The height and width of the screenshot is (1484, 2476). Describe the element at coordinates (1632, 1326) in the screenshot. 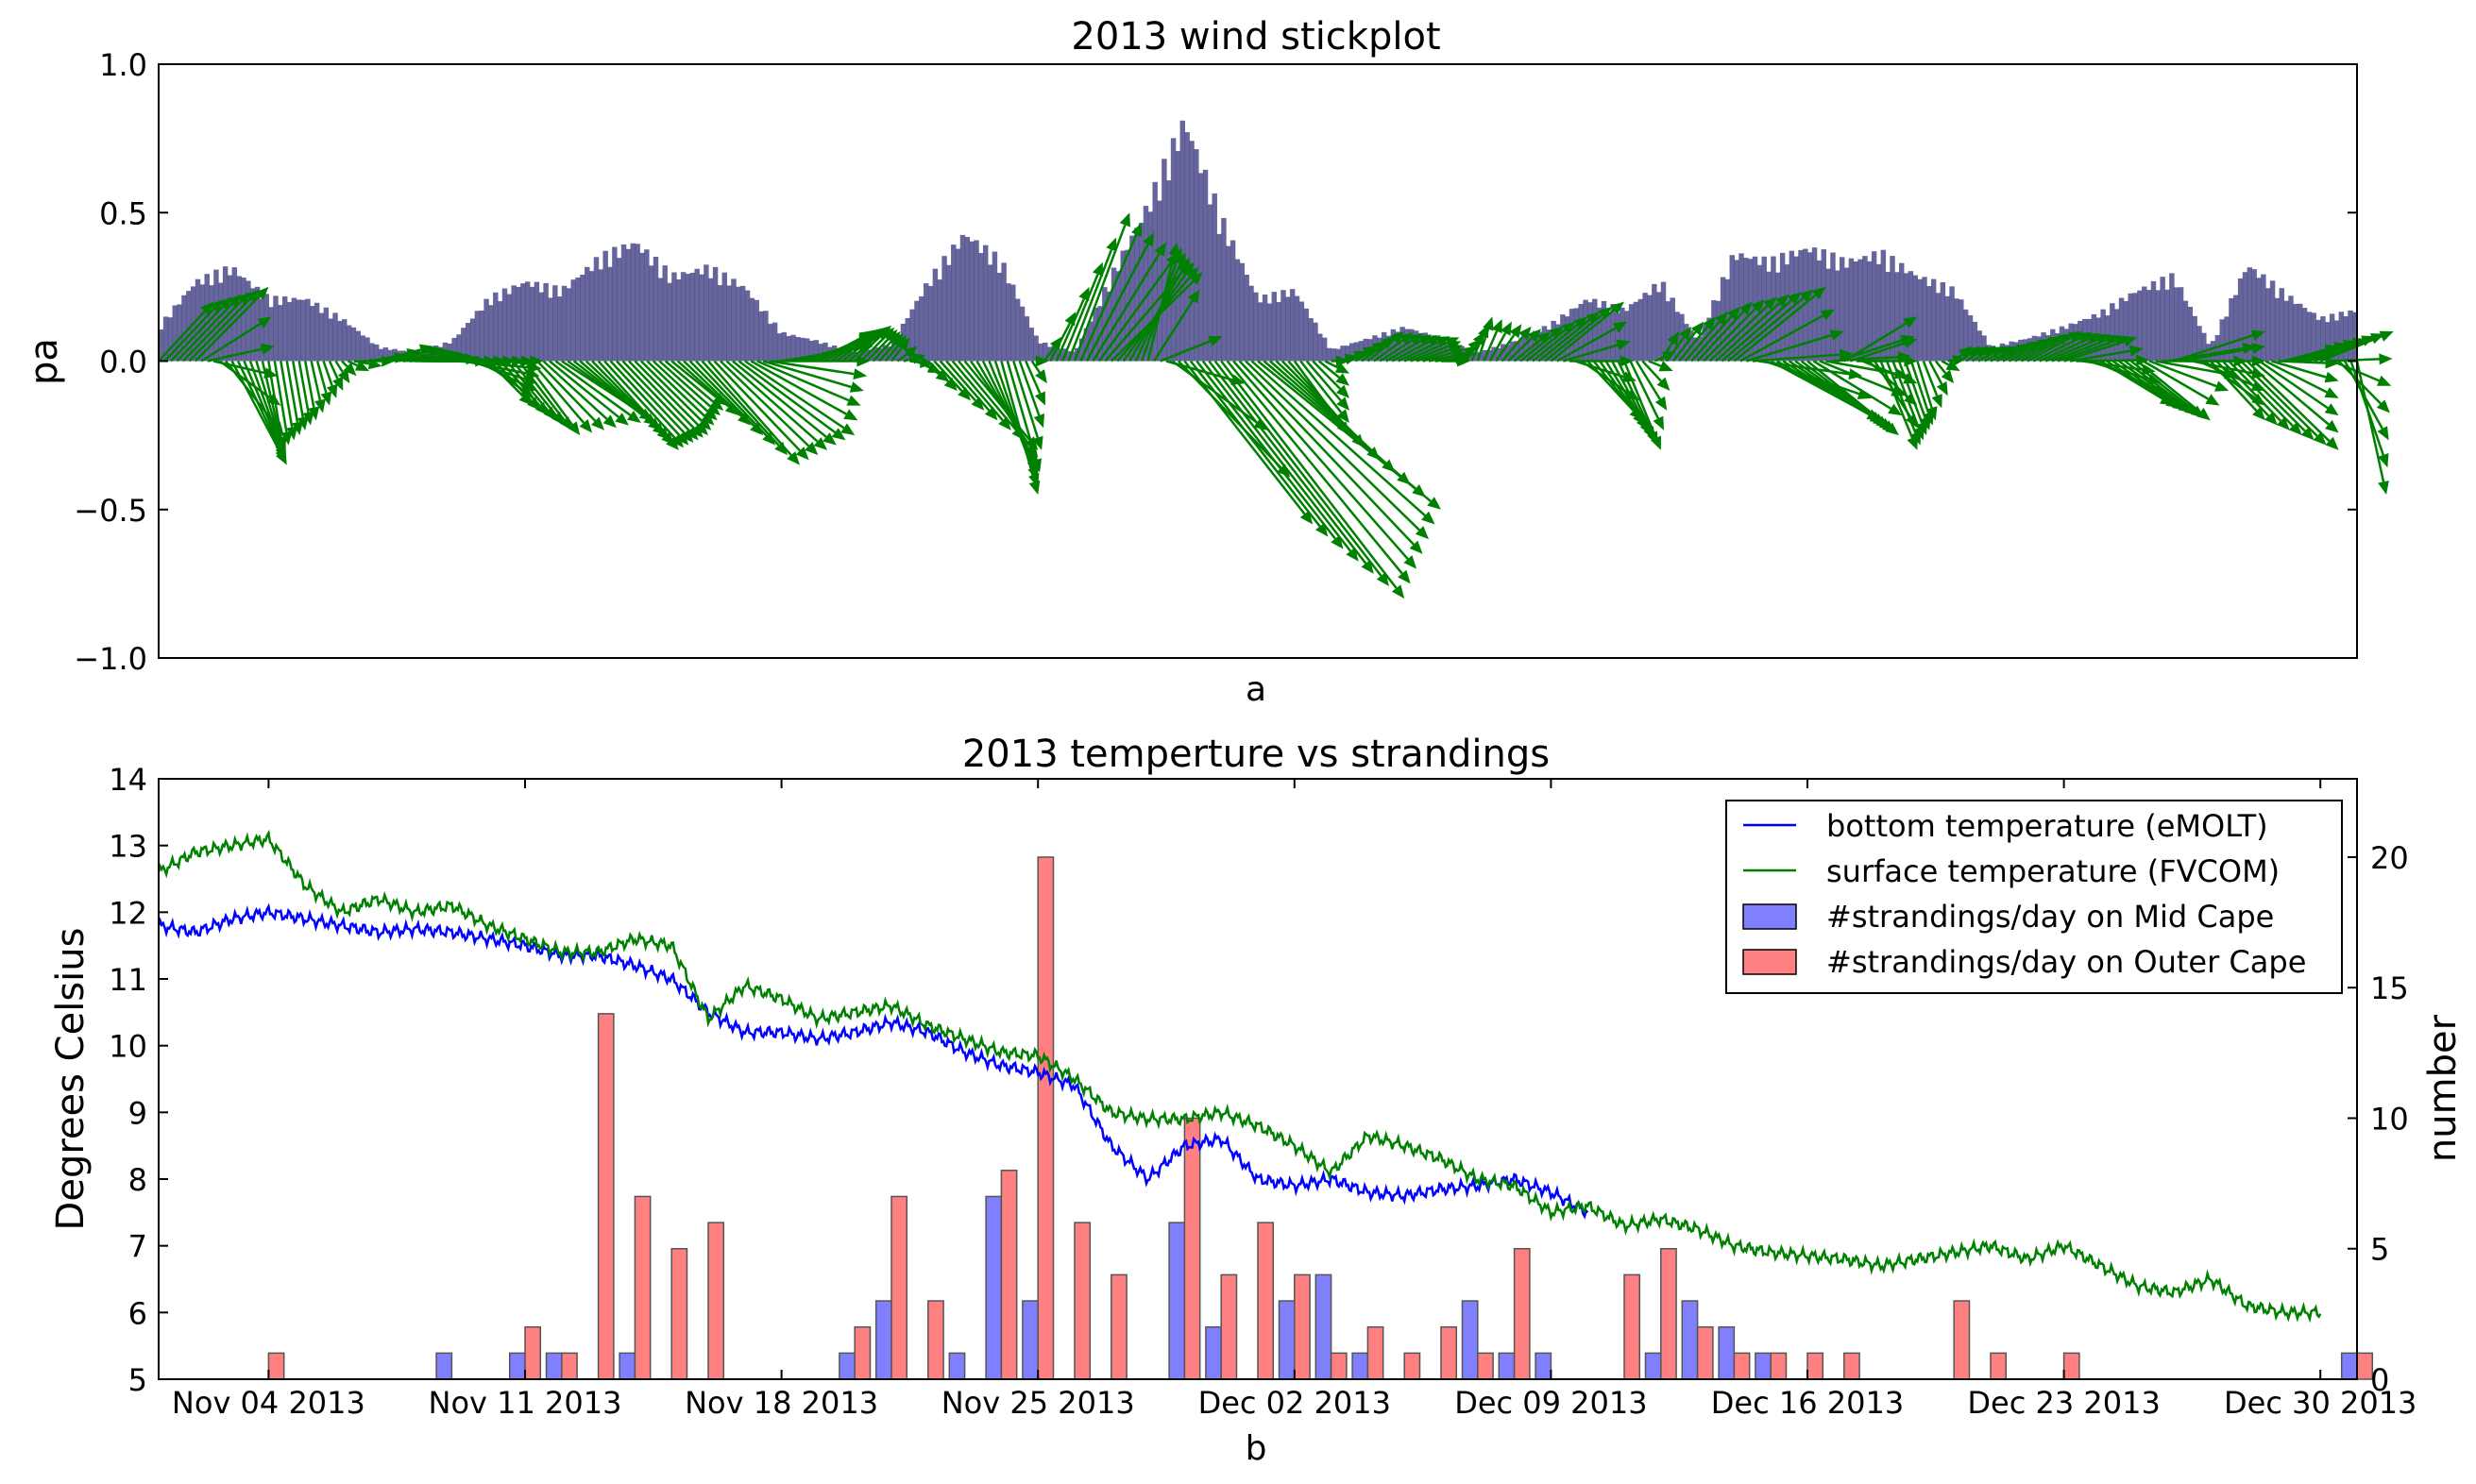

I see `outer-cape-bar` at that location.